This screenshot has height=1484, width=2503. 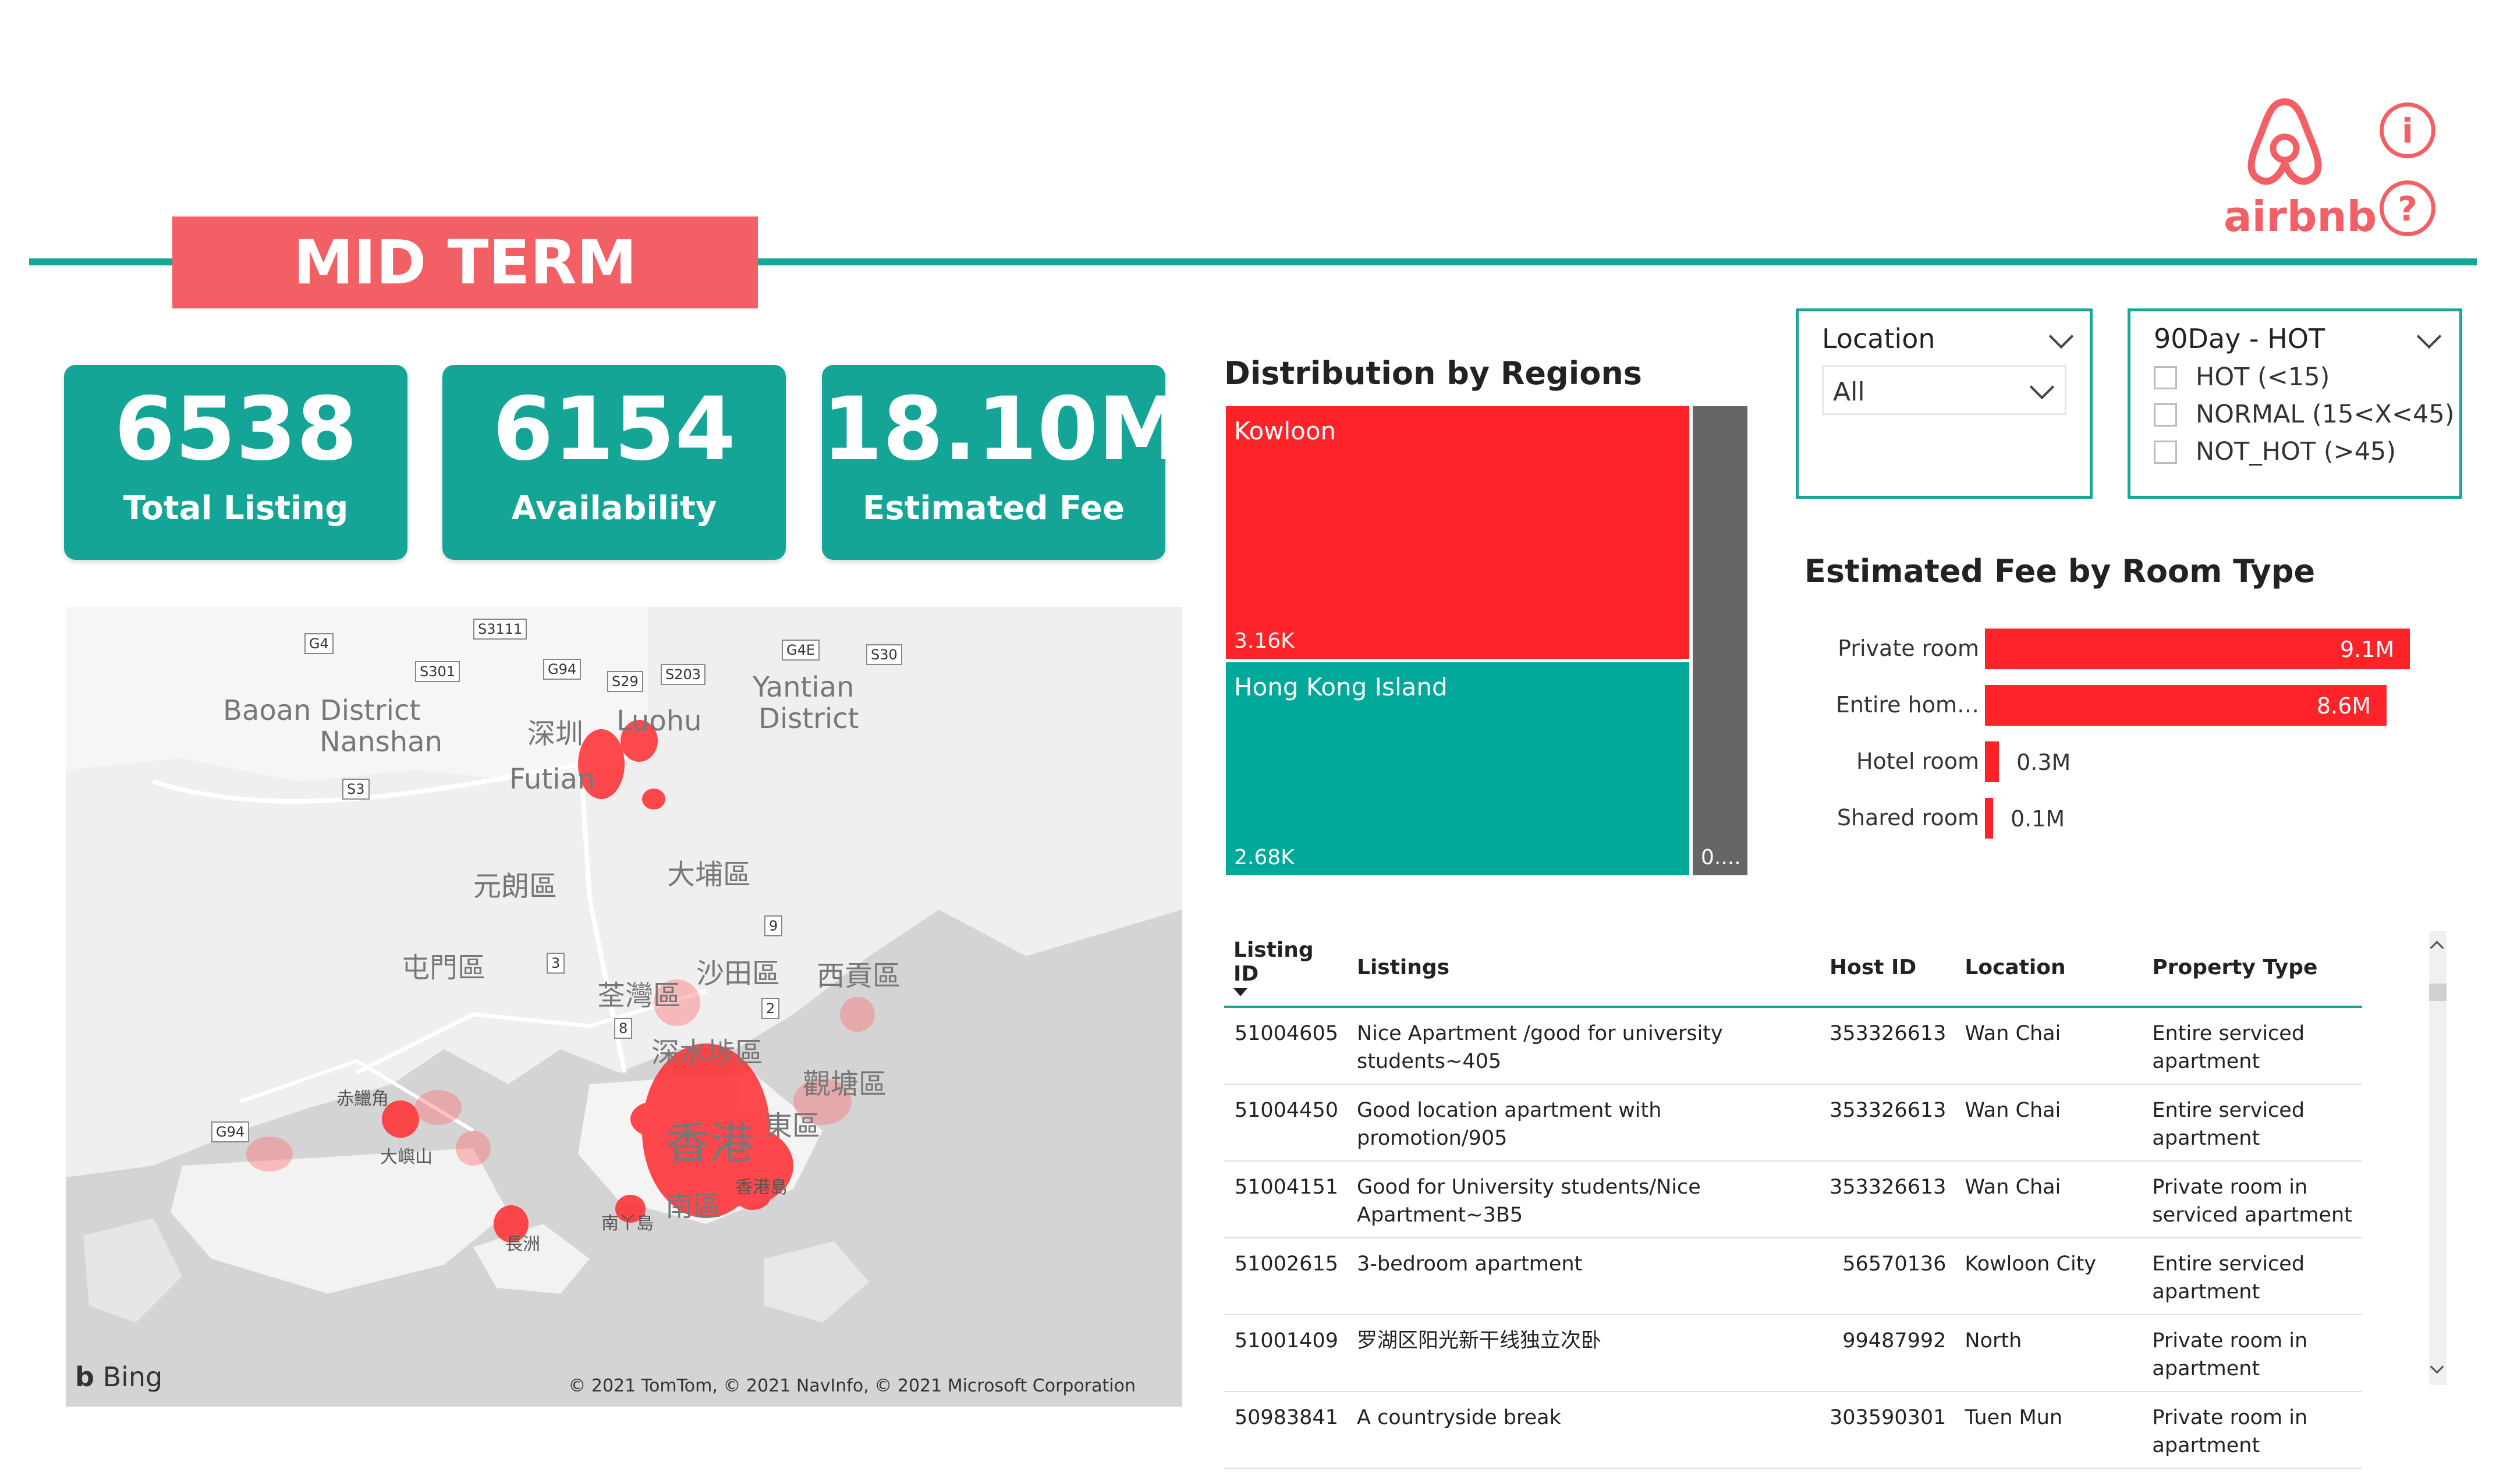 What do you see at coordinates (1888, 966) in the screenshot?
I see `column-header-host-id: Host ID` at bounding box center [1888, 966].